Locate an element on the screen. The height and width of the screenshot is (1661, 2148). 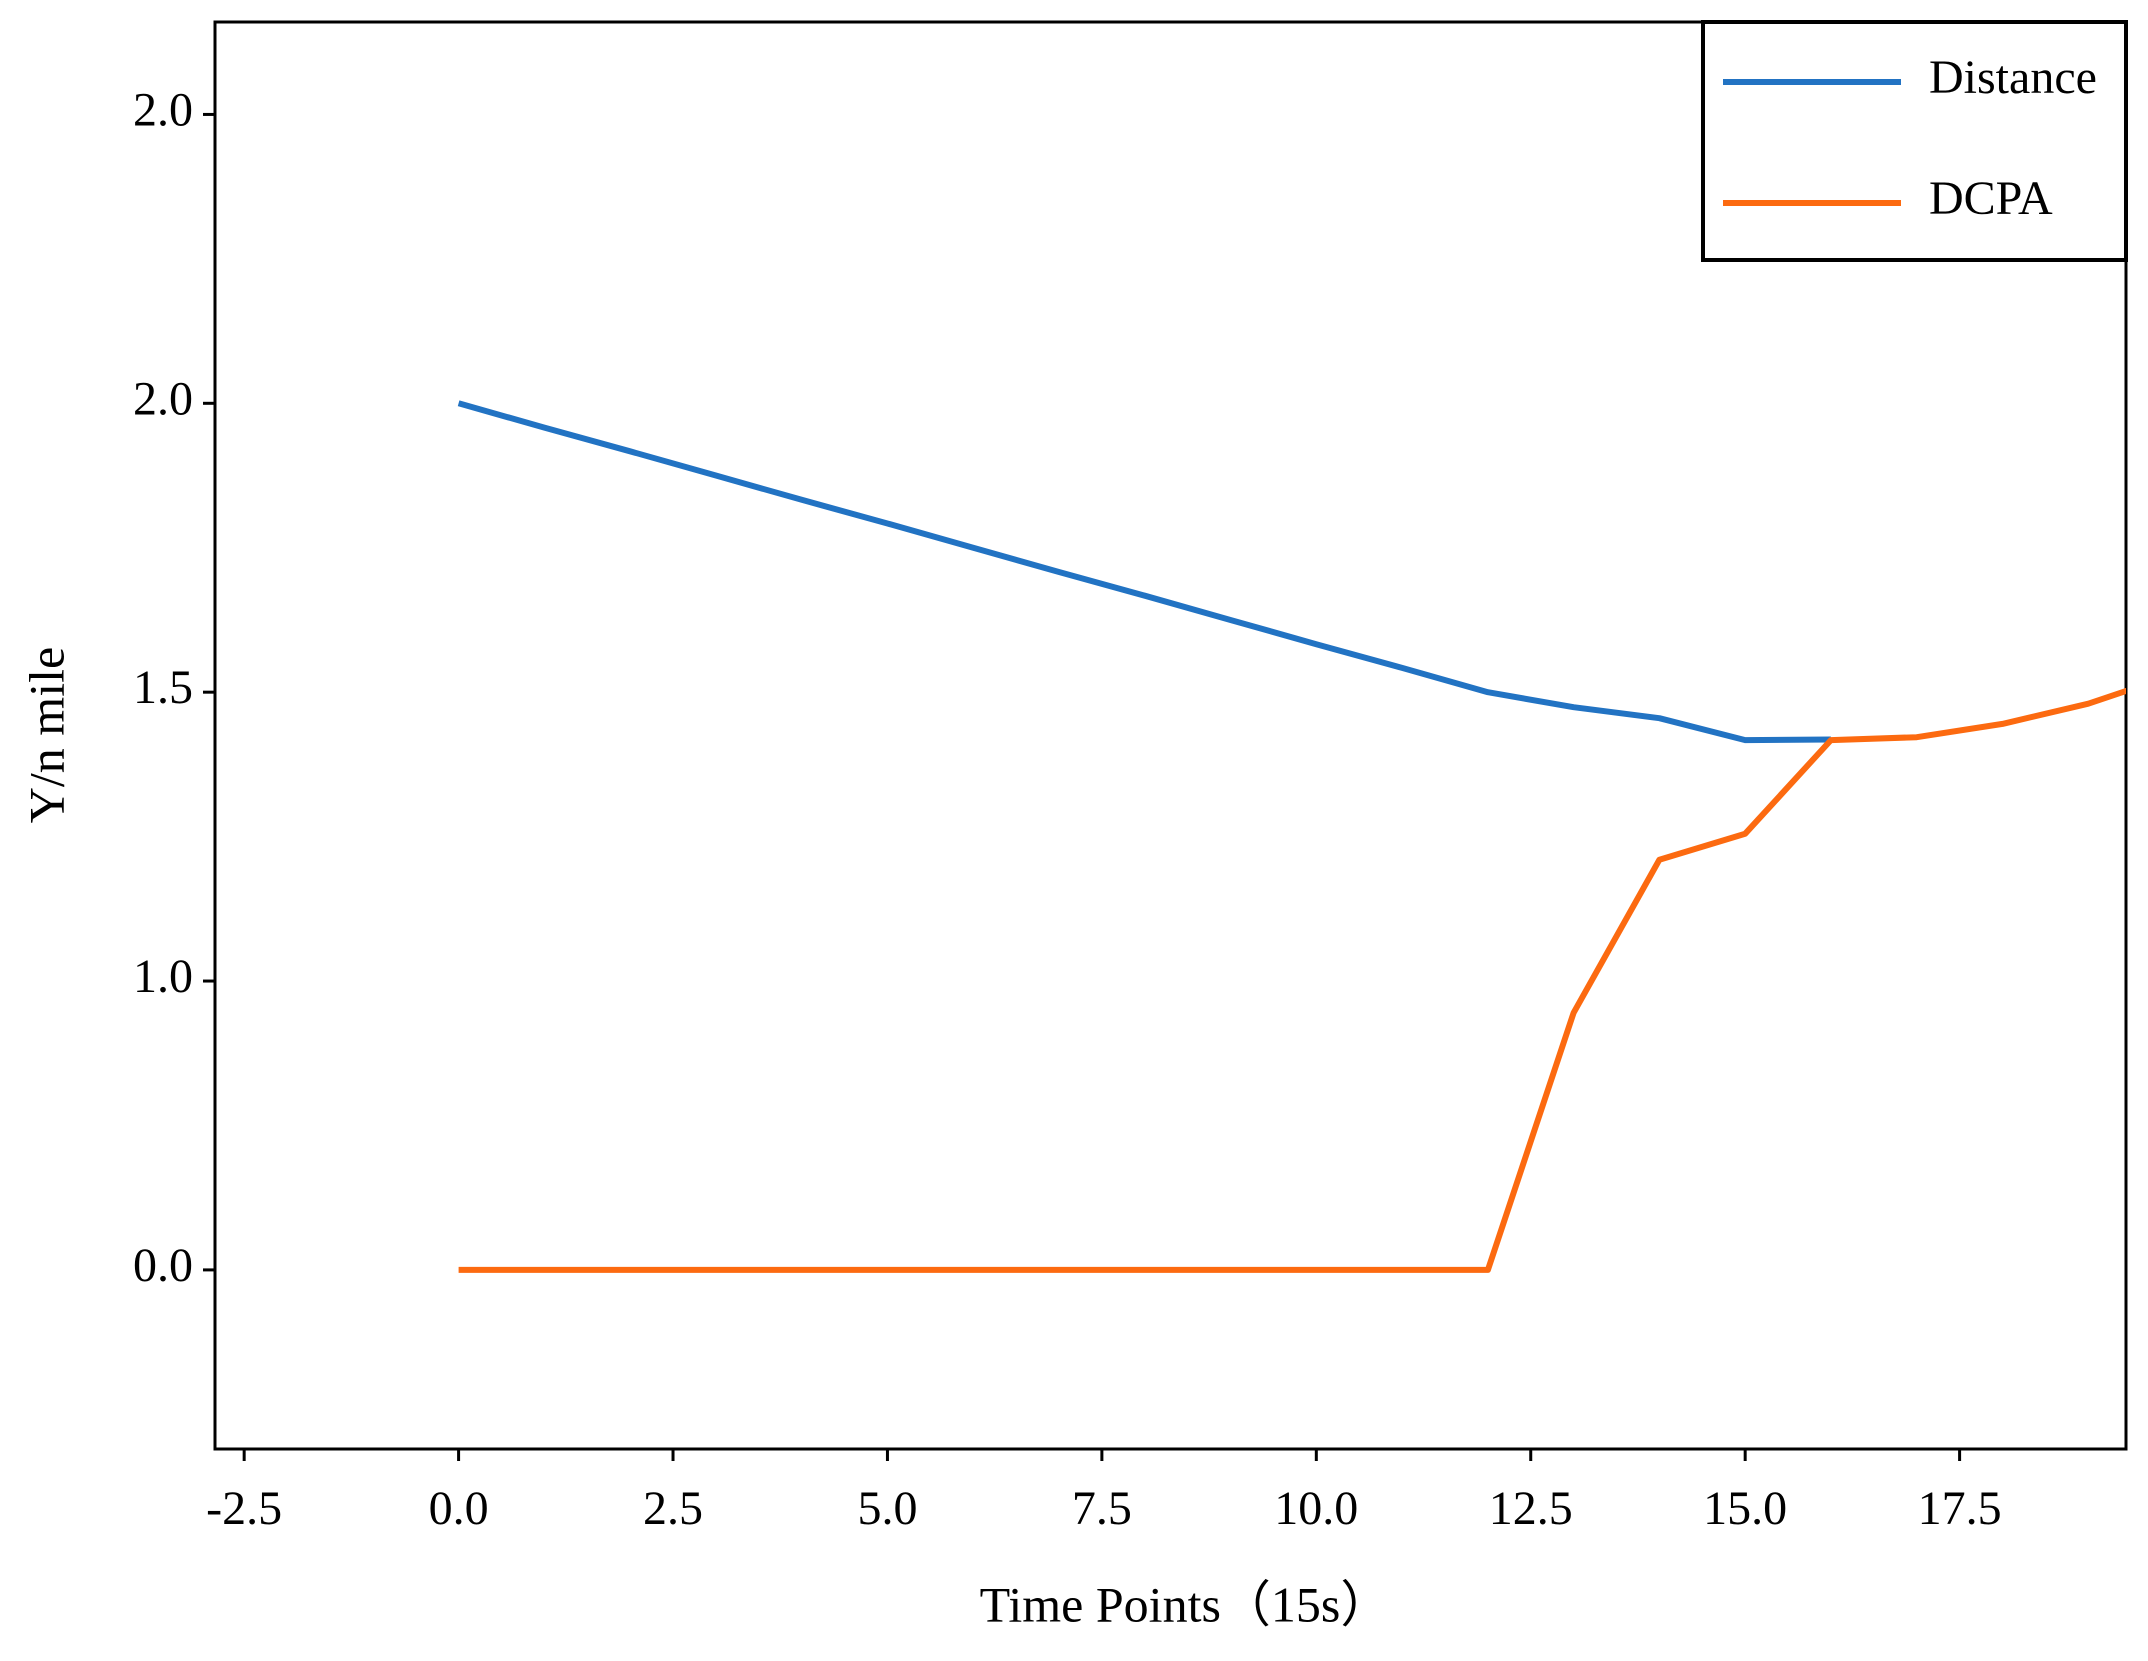
x-tick-label: -2.5 is located at coordinates (244, 1508).